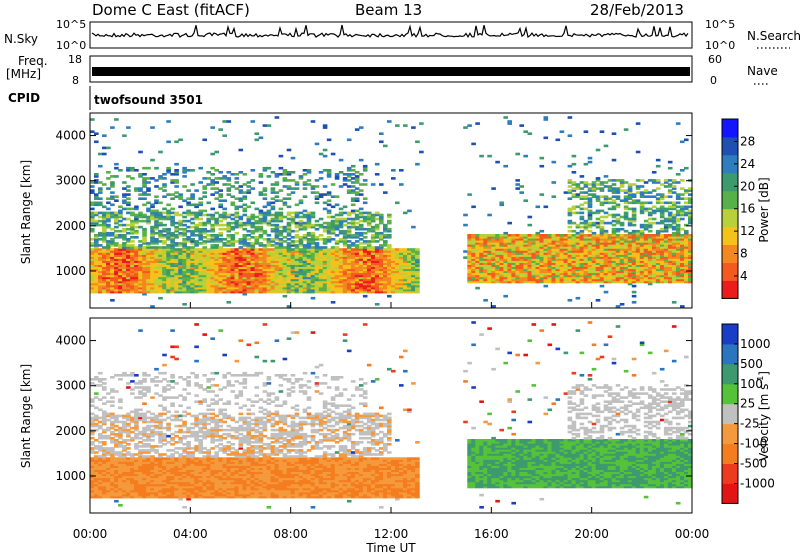  What do you see at coordinates (720, 24) in the screenshot?
I see `nsearch-tick-max: 10^5` at bounding box center [720, 24].